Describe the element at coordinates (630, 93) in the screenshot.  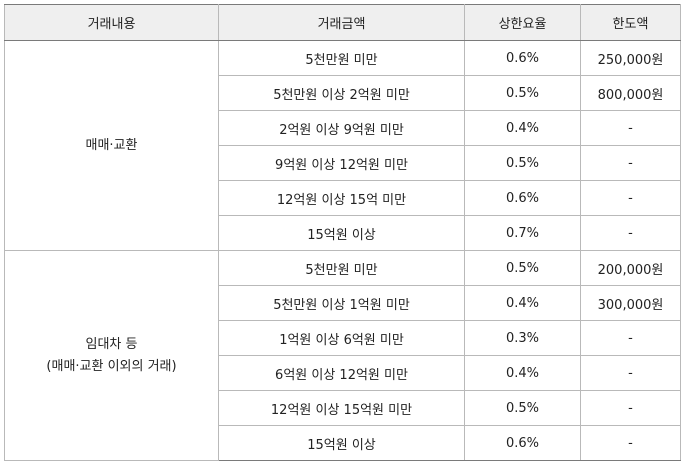
I see `limit-cell: 800,000원` at that location.